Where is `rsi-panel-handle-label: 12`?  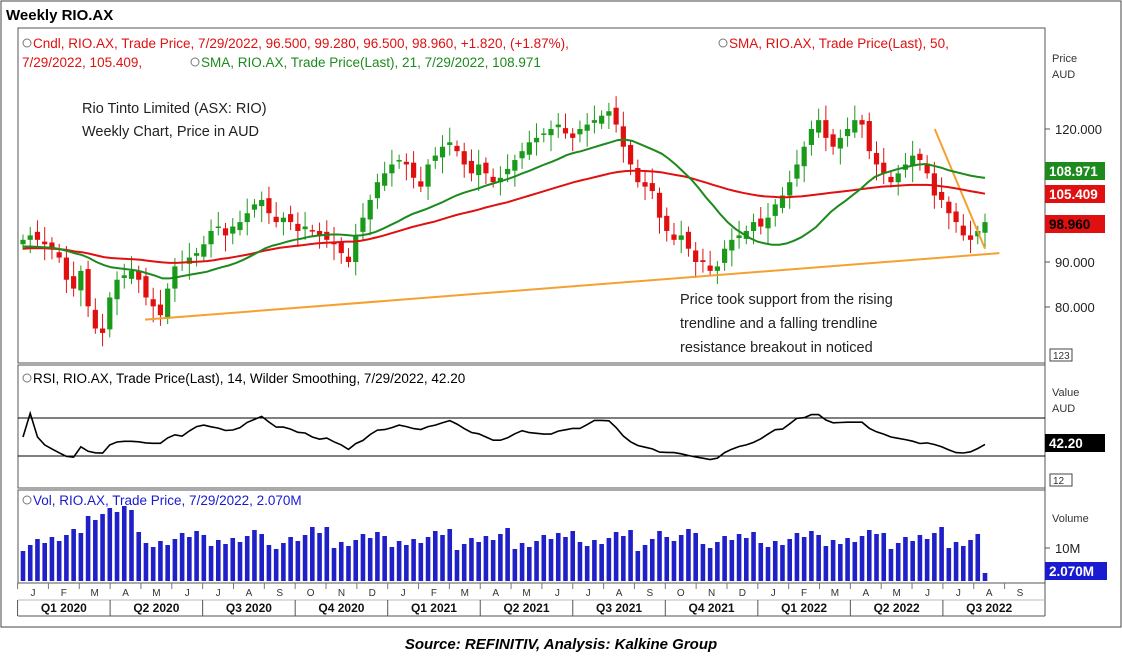
rsi-panel-handle-label: 12 is located at coordinates (1059, 481).